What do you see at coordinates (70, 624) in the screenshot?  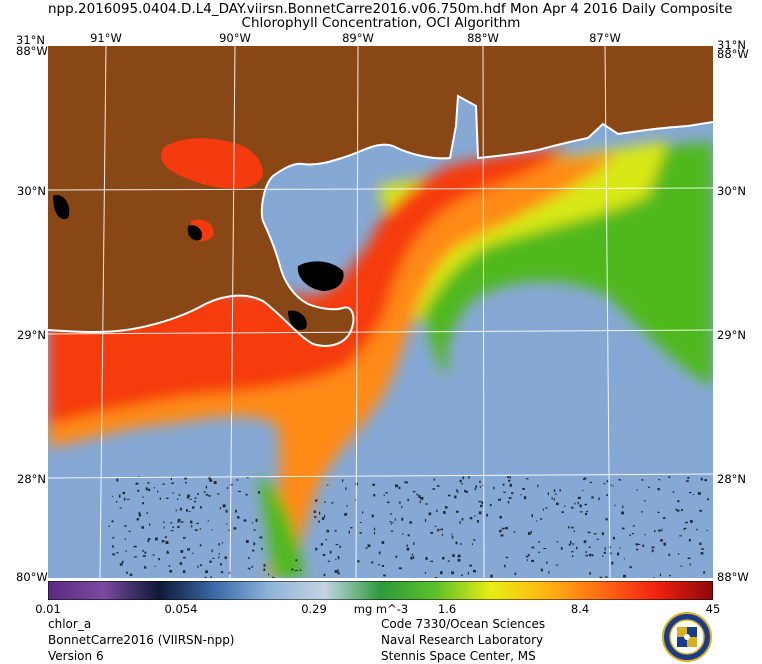 I see `footer-product: chlor_a` at bounding box center [70, 624].